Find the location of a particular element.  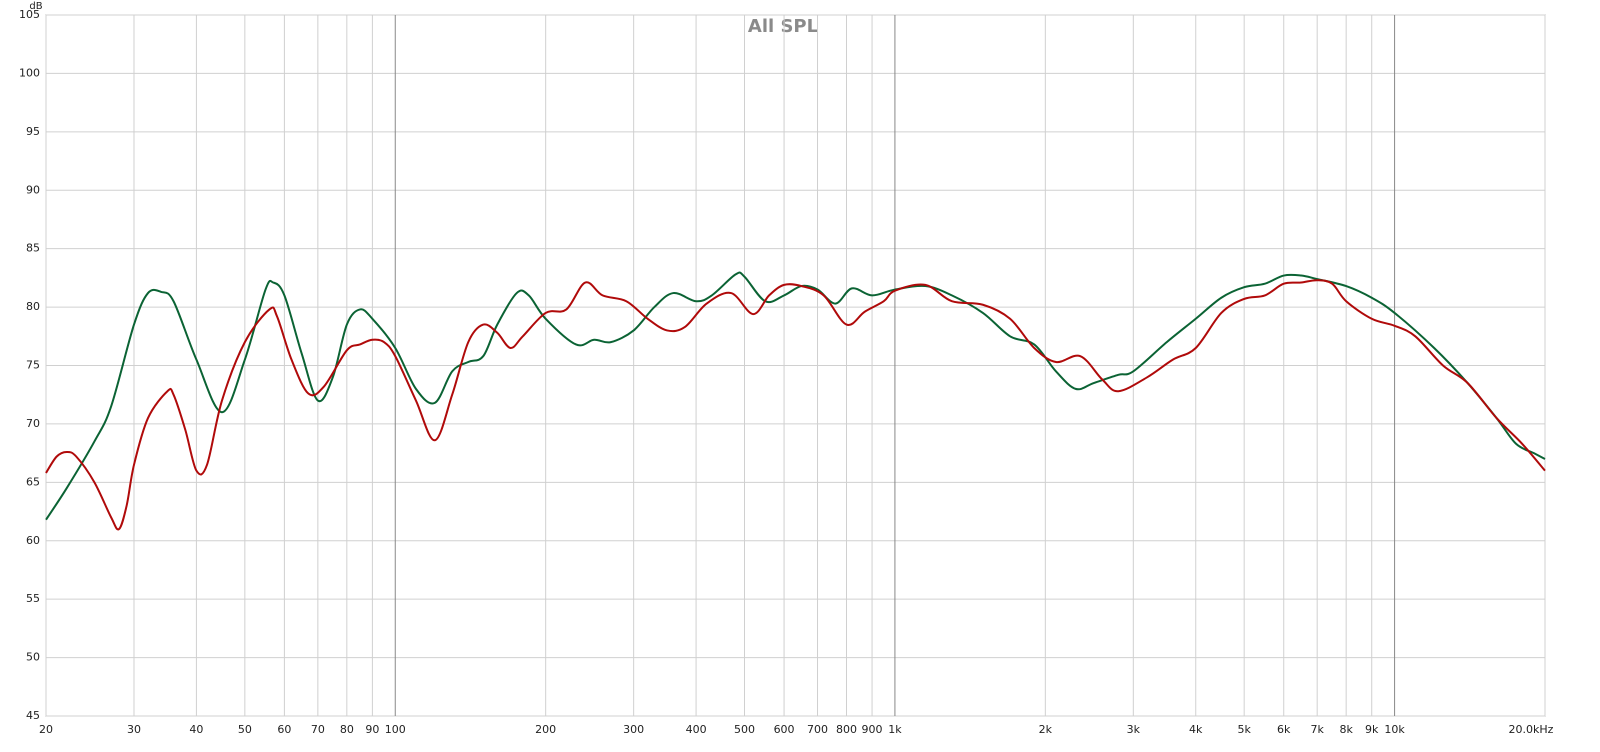

y-tick-label: 100 is located at coordinates (29, 72).